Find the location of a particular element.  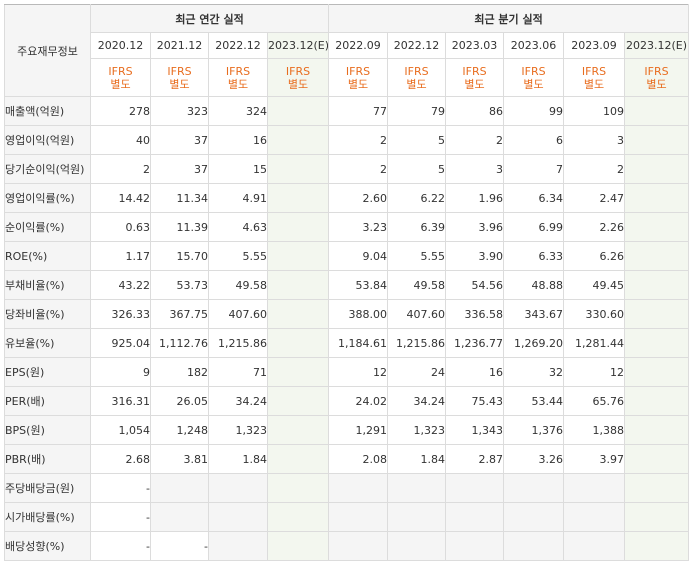

row-label: 시가배당률(%) is located at coordinates (47, 517).